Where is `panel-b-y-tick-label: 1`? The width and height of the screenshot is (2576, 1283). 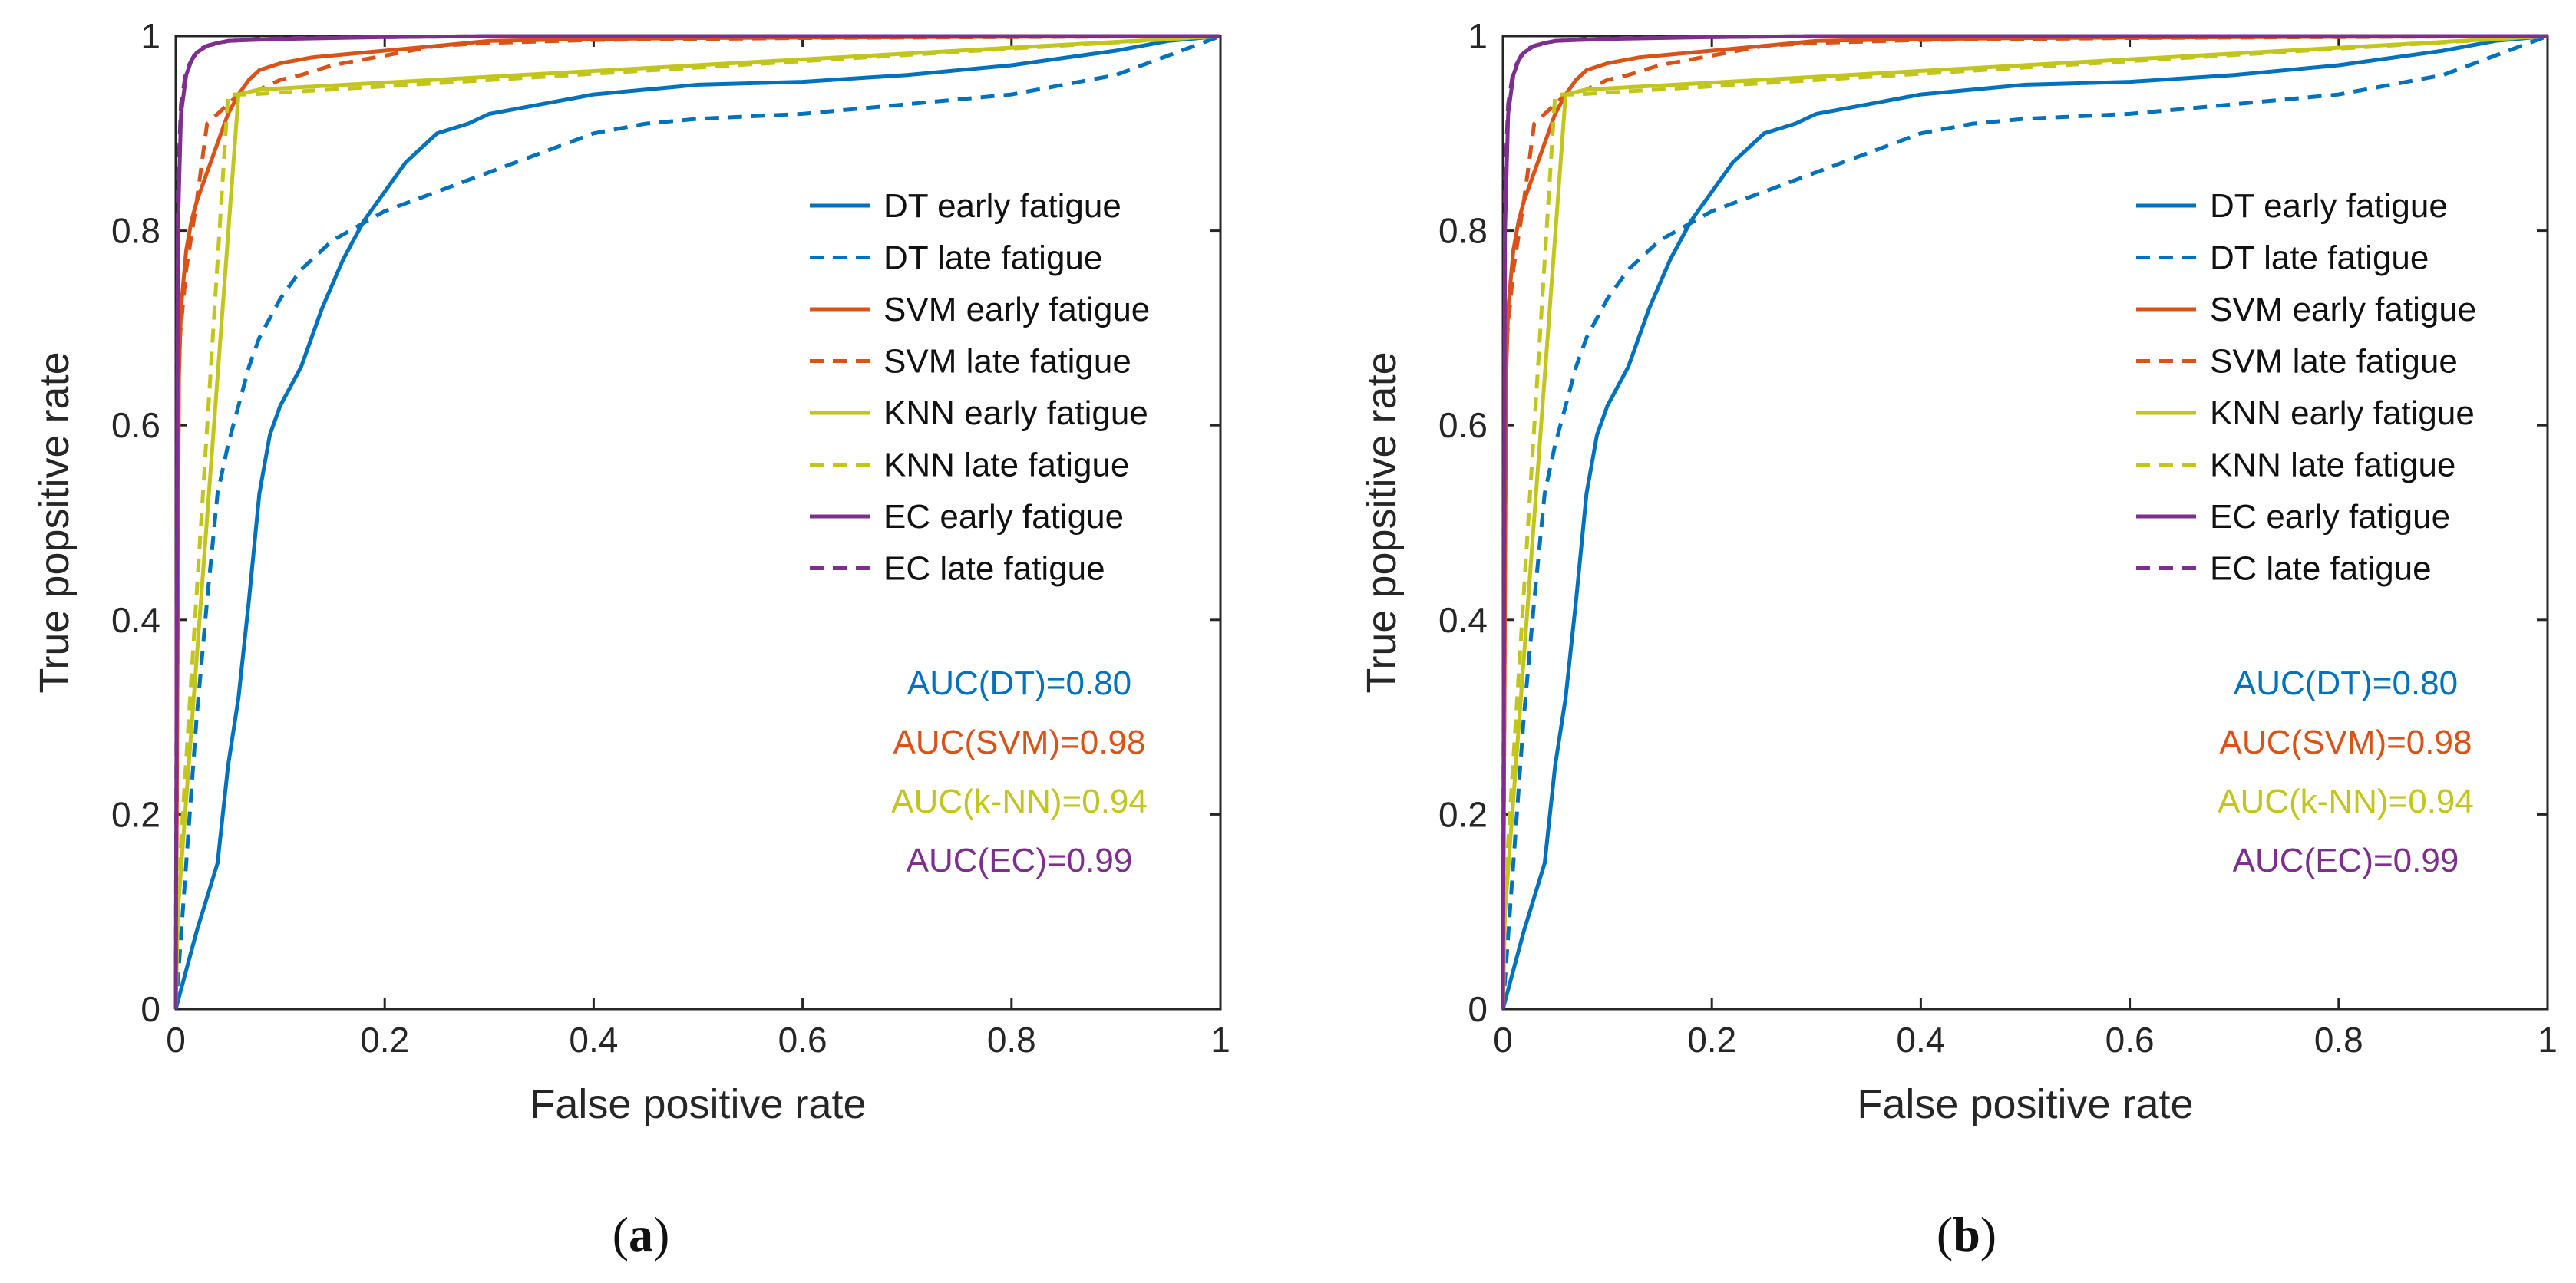
panel-b-y-tick-label: 1 is located at coordinates (1478, 36).